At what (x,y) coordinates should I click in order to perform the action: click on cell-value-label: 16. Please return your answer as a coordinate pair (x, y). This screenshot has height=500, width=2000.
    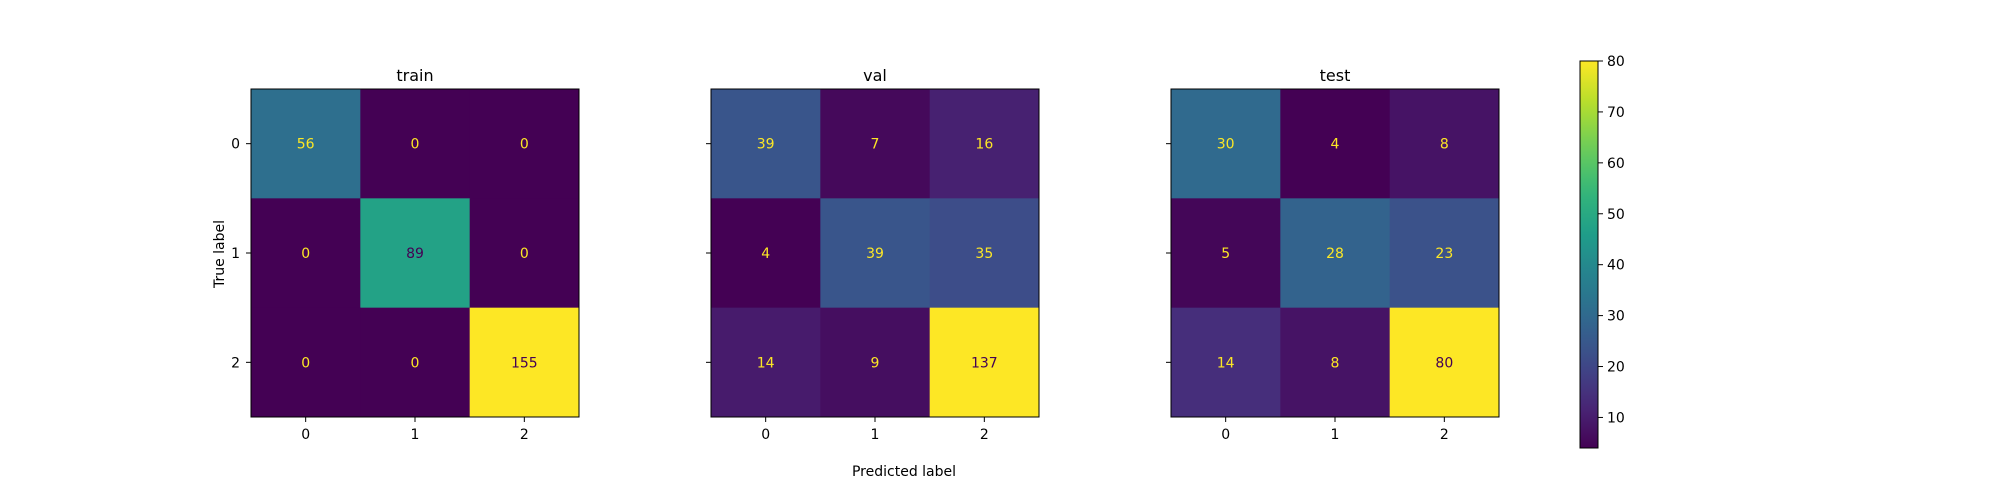
    Looking at the image, I should click on (984, 145).